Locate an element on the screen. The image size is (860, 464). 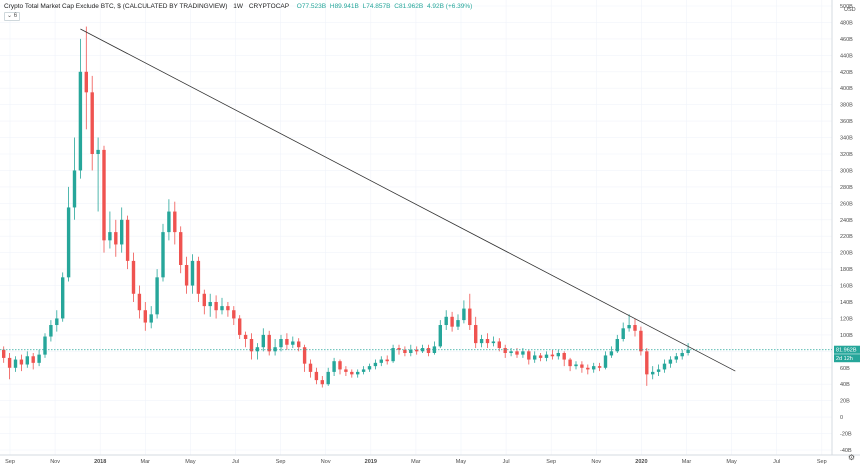
time-tick-label: 2020 is located at coordinates (641, 461).